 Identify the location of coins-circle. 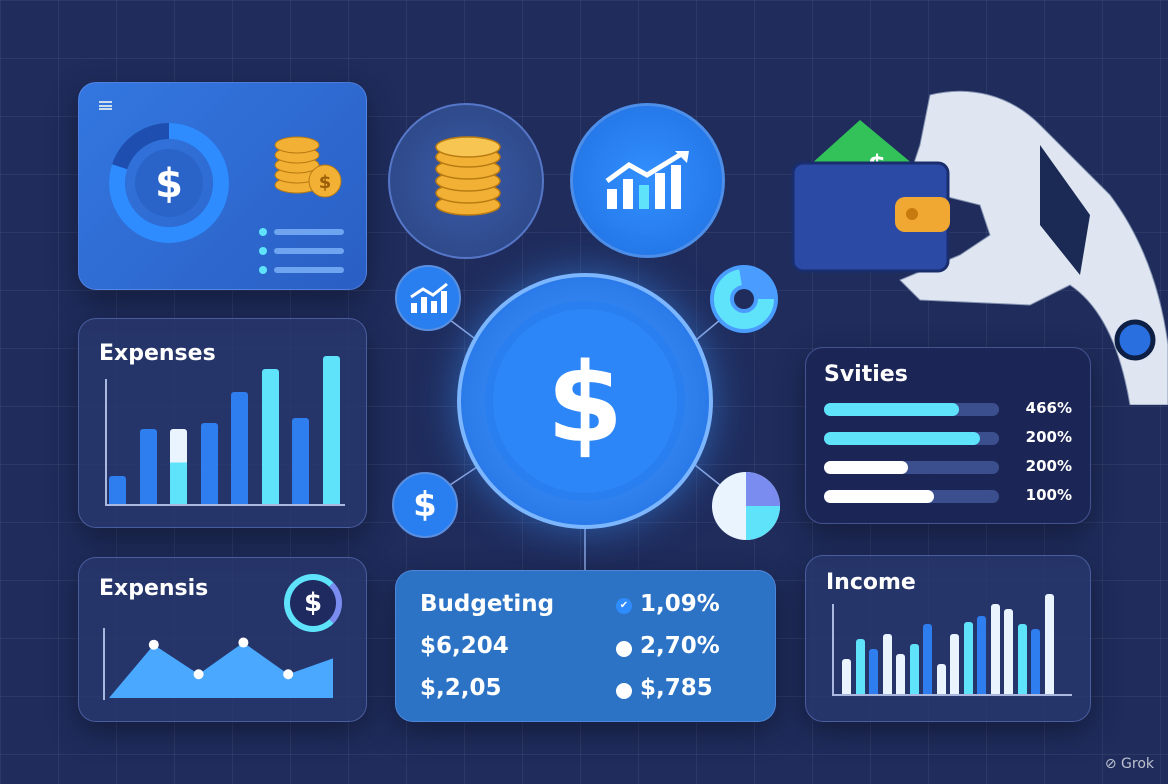
(466, 181).